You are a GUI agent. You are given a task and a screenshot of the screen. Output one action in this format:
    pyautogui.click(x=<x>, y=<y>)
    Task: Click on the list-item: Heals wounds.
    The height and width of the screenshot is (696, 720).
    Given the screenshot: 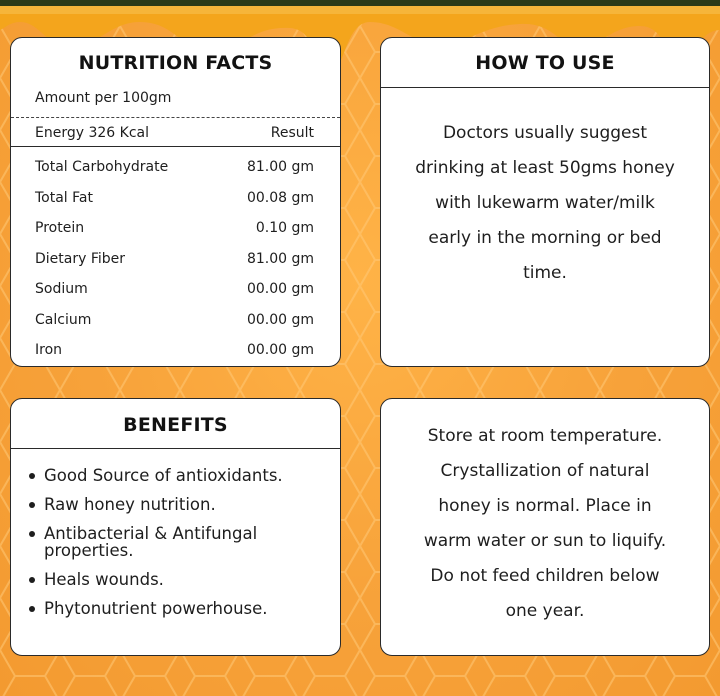 What is the action you would take?
    pyautogui.click(x=177, y=579)
    